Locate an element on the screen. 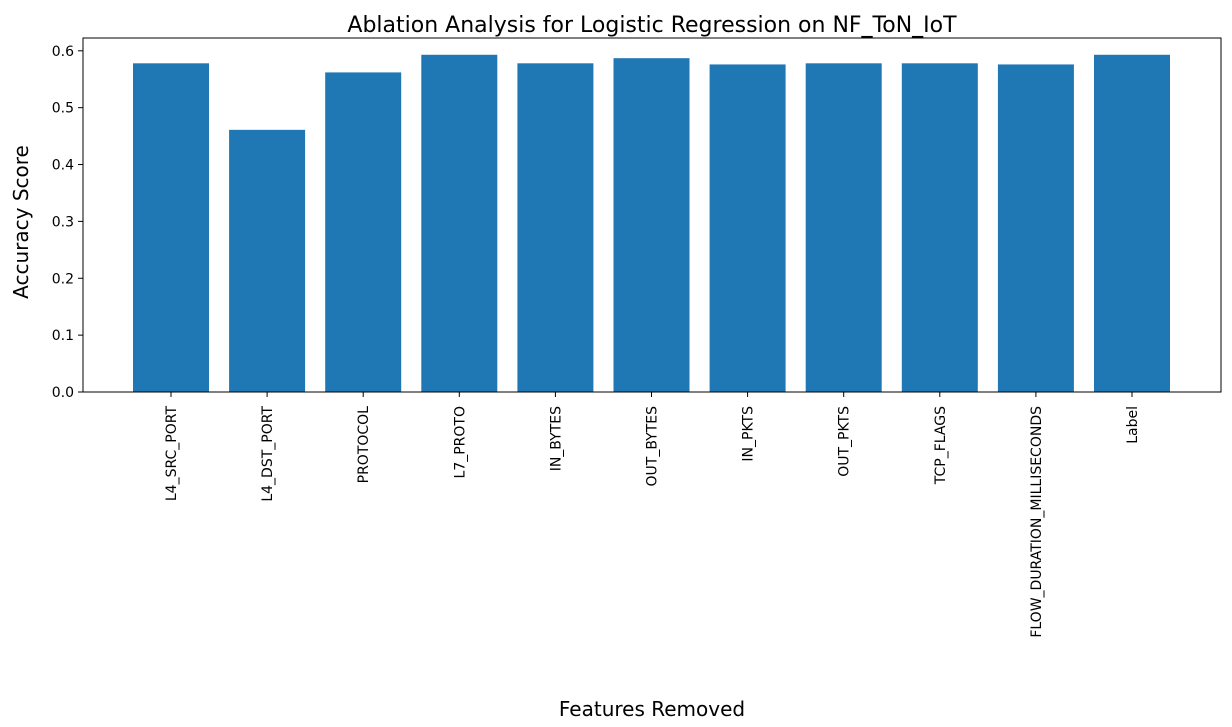 This screenshot has height=727, width=1232. bar-l4-dst-port is located at coordinates (267, 260).